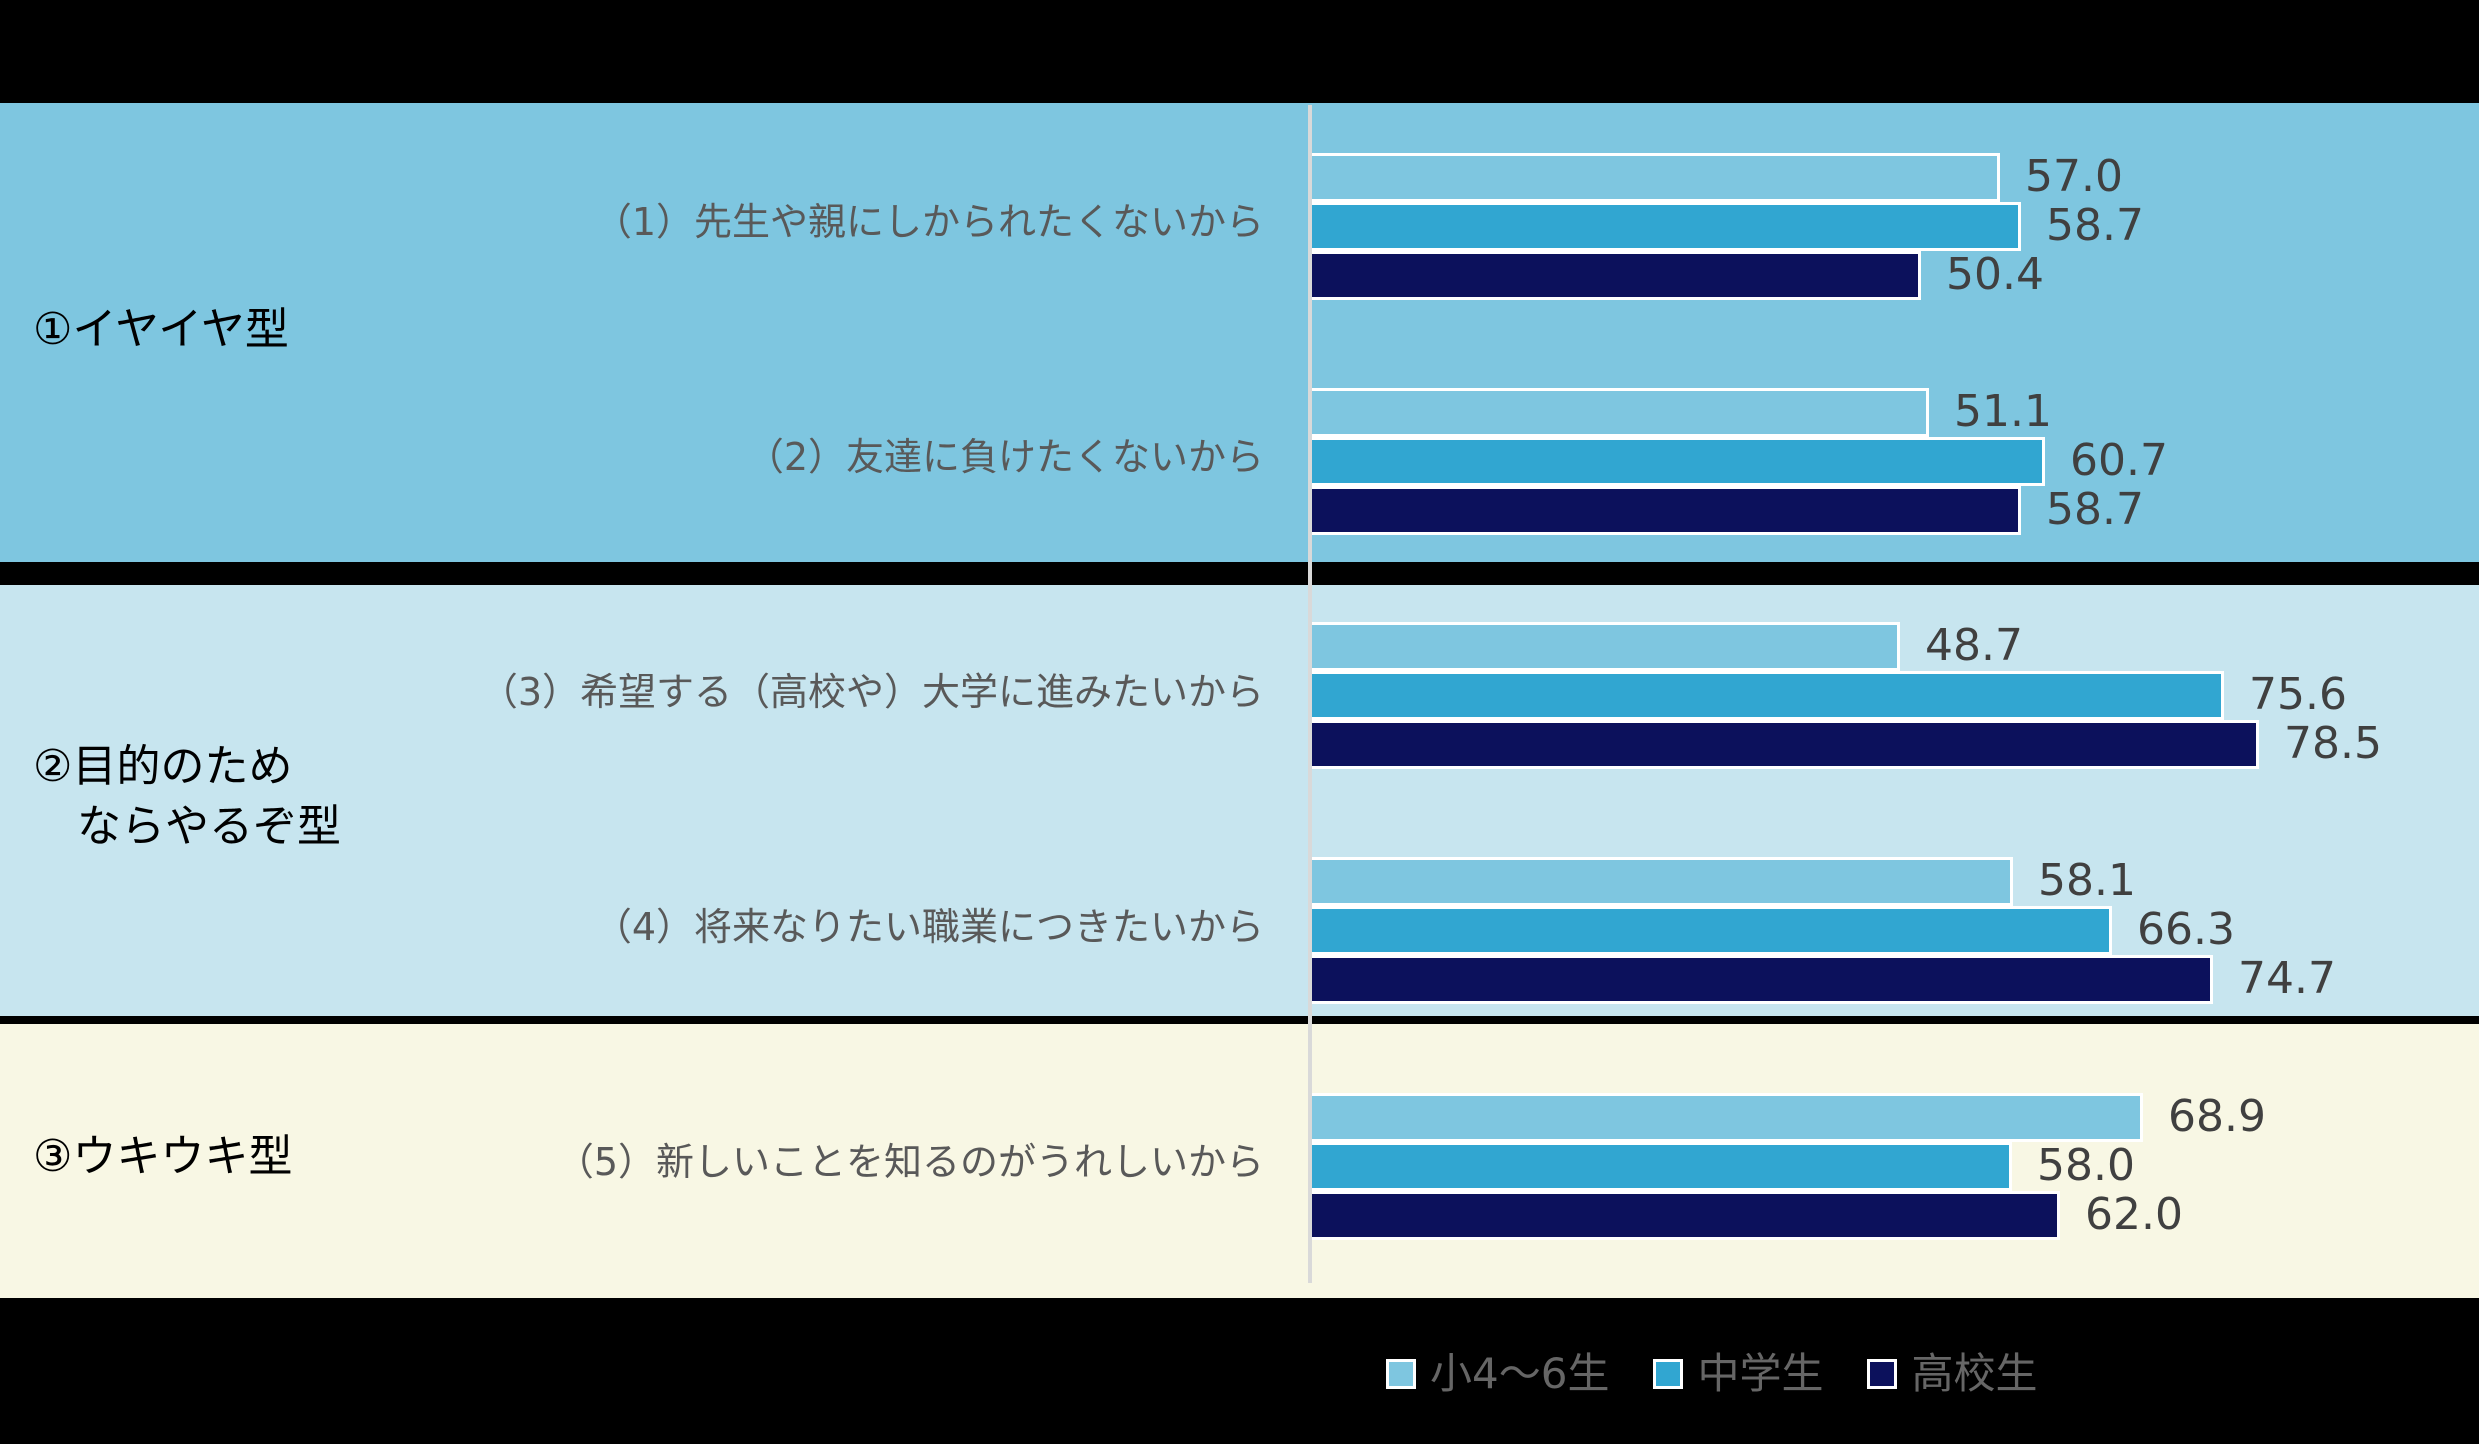  What do you see at coordinates (2134, 1214) in the screenshot?
I see `value-label-item5-high-school: 62.0` at bounding box center [2134, 1214].